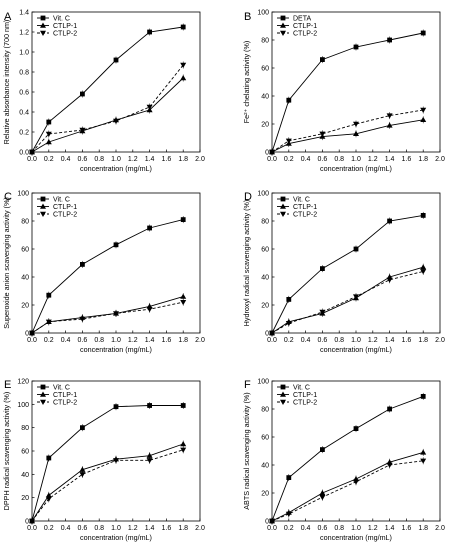  I want to click on panel-letter: D, so click(248, 197).